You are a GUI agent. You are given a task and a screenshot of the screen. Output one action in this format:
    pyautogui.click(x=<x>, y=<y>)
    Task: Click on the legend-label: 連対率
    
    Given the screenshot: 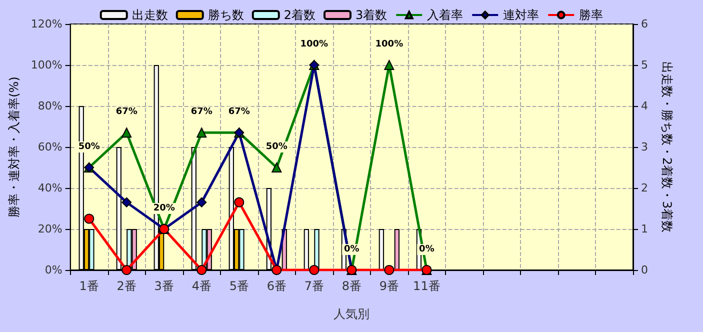 What is the action you would take?
    pyautogui.click(x=521, y=15)
    